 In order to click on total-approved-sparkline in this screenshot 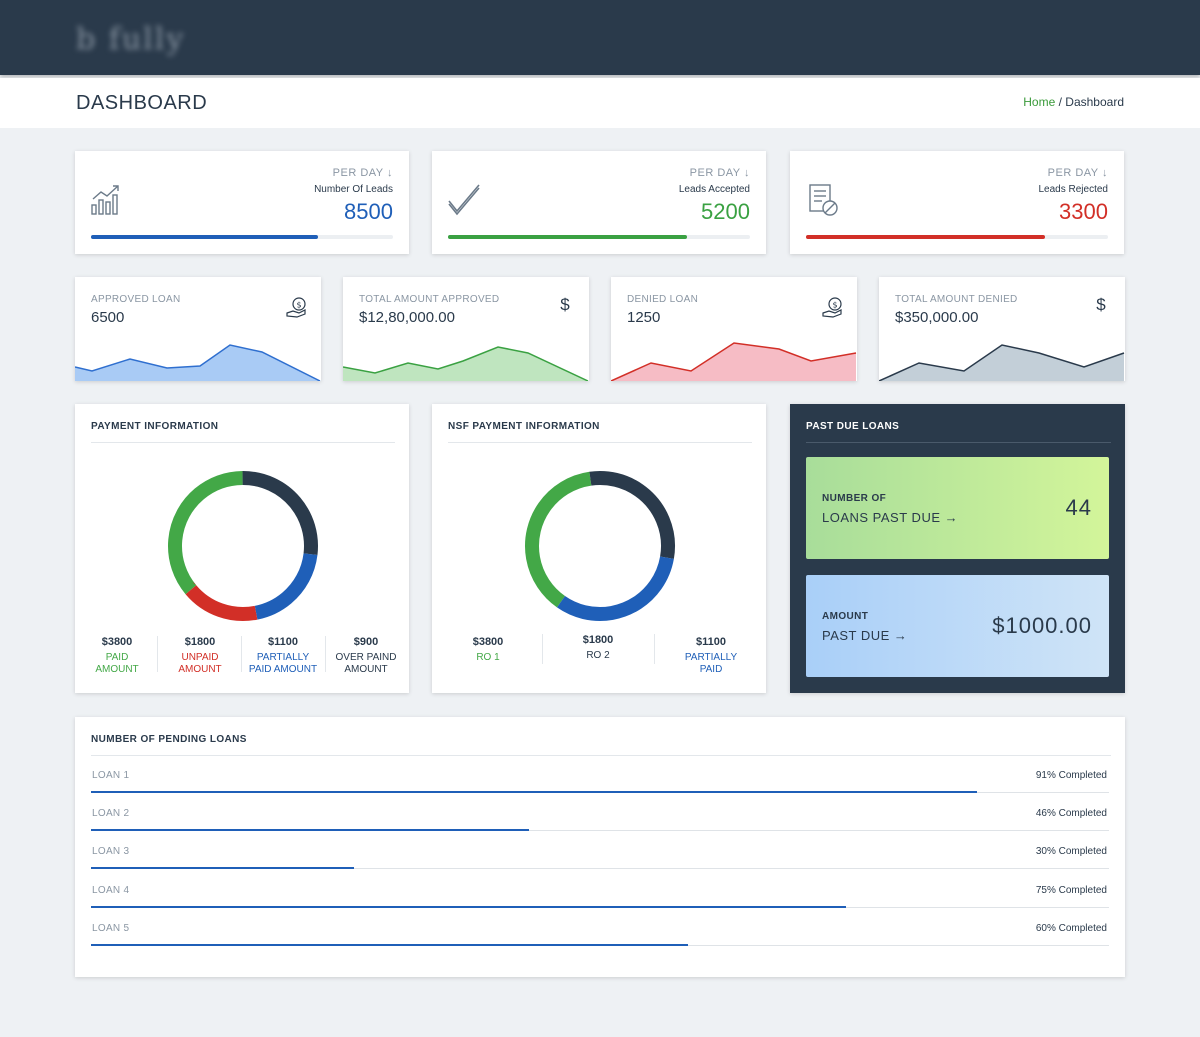, I will do `click(466, 363)`.